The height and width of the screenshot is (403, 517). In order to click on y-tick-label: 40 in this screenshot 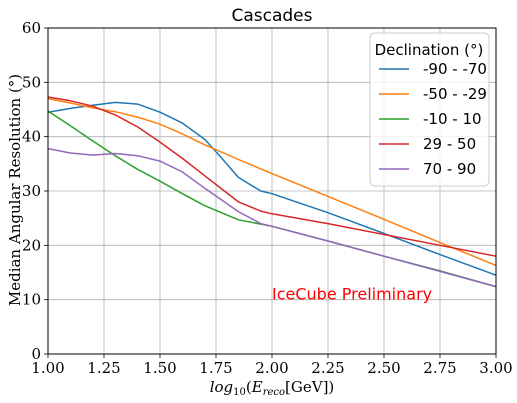, I will do `click(31, 137)`.